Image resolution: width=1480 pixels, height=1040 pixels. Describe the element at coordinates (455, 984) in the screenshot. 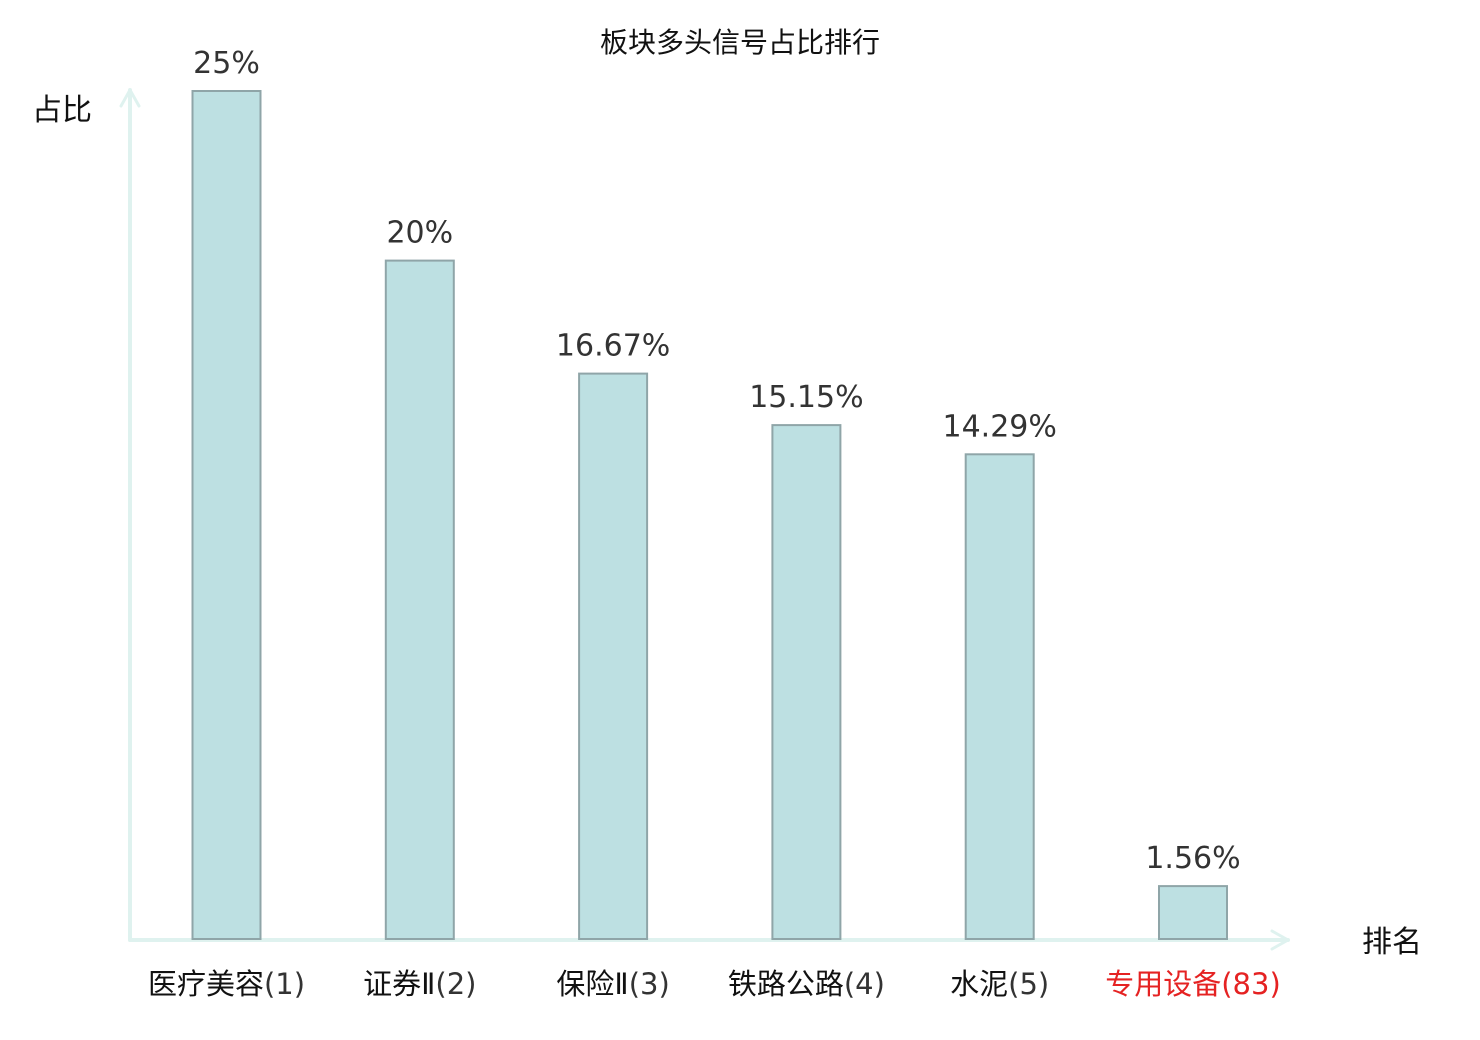

I see `category-rank-2: (2)` at that location.